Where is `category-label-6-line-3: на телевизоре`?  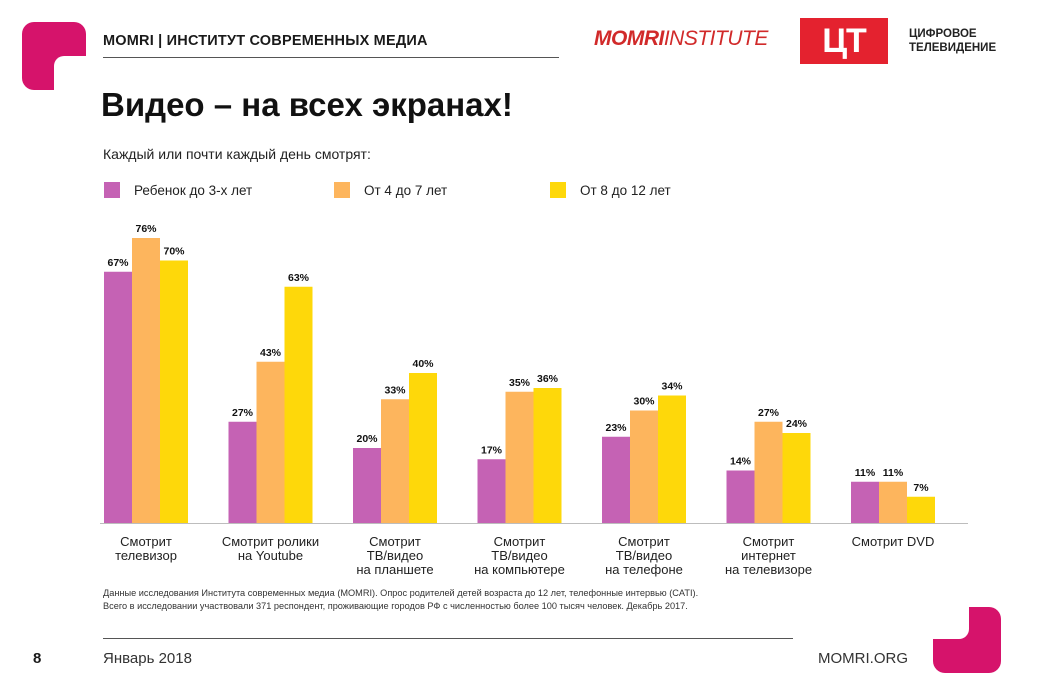 category-label-6-line-3: на телевизоре is located at coordinates (768, 569).